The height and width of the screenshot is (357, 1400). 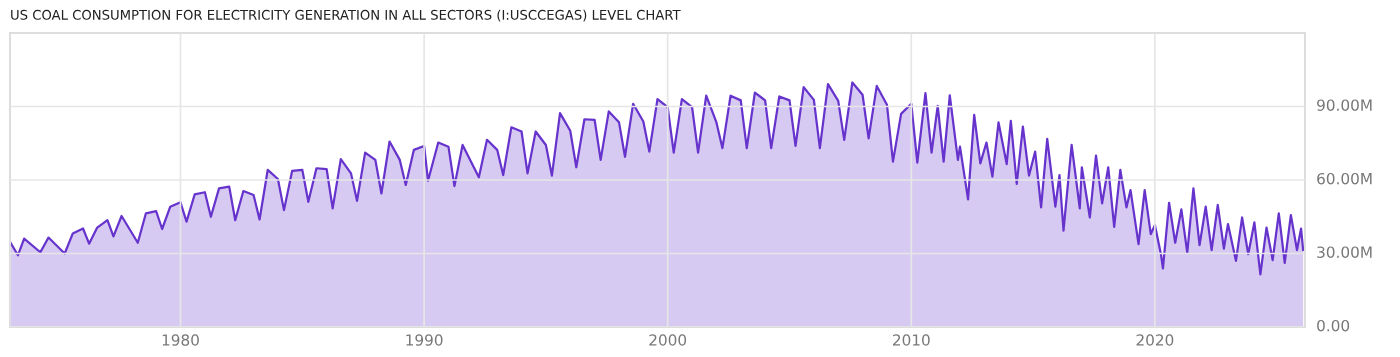 I want to click on y-tick-label: 0.00, so click(x=1333, y=325).